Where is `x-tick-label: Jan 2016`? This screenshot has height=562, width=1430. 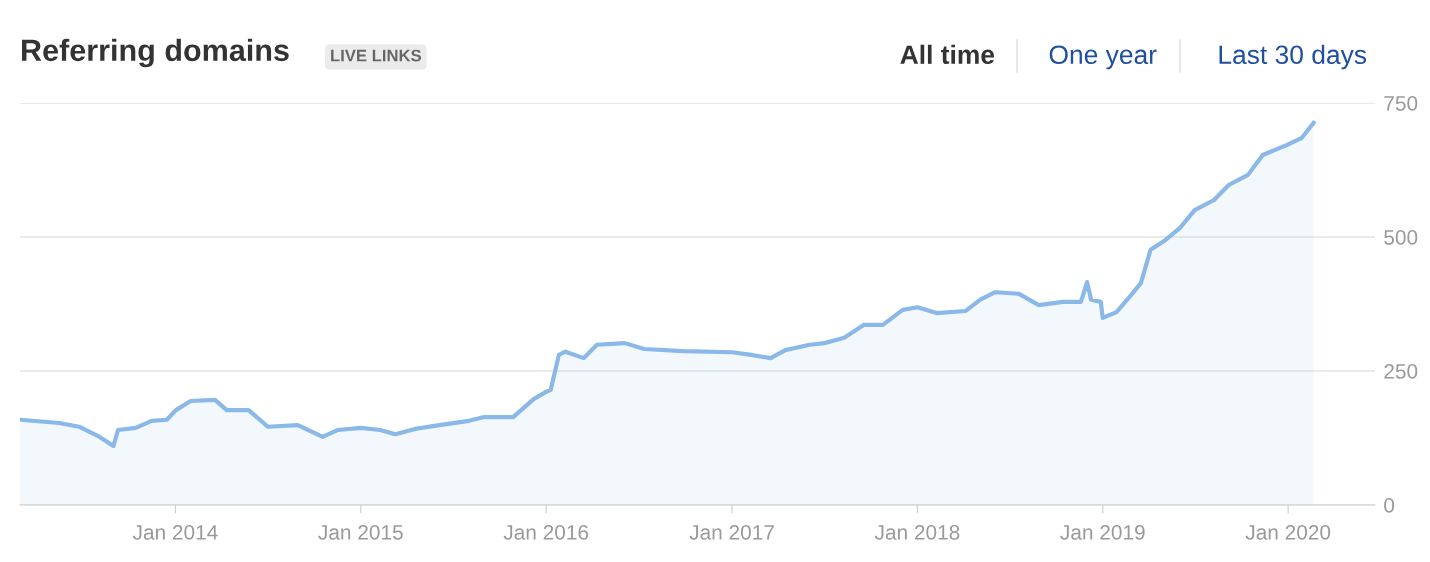
x-tick-label: Jan 2016 is located at coordinates (546, 532).